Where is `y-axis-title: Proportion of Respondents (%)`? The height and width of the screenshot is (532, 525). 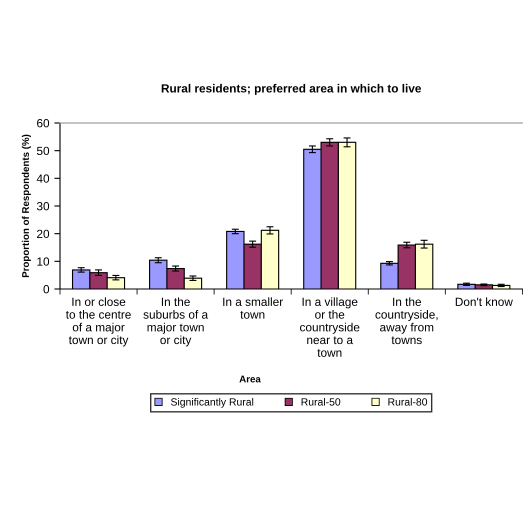 y-axis-title: Proportion of Respondents (%) is located at coordinates (26, 206).